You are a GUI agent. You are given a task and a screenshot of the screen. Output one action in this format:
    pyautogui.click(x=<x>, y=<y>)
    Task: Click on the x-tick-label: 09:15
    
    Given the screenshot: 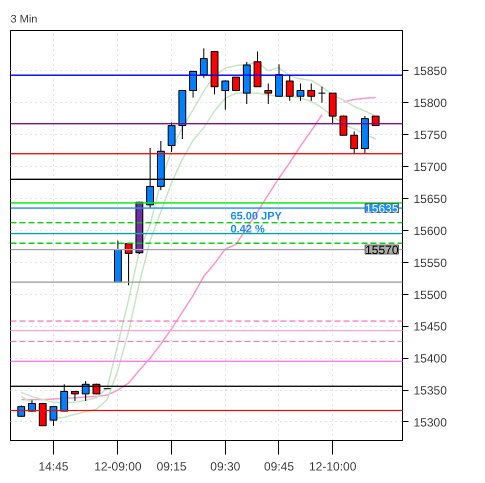 What is the action you would take?
    pyautogui.click(x=171, y=467)
    